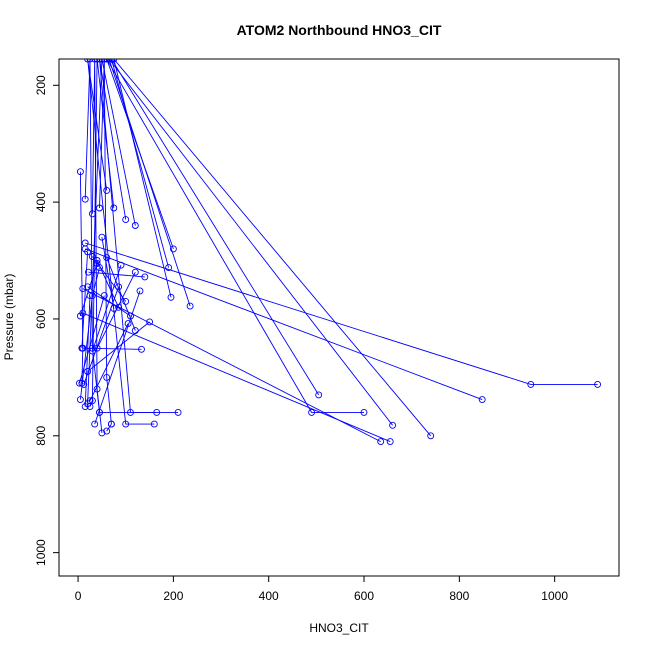 This screenshot has height=650, width=650. What do you see at coordinates (554, 596) in the screenshot?
I see `x-tick-label: 1000` at bounding box center [554, 596].